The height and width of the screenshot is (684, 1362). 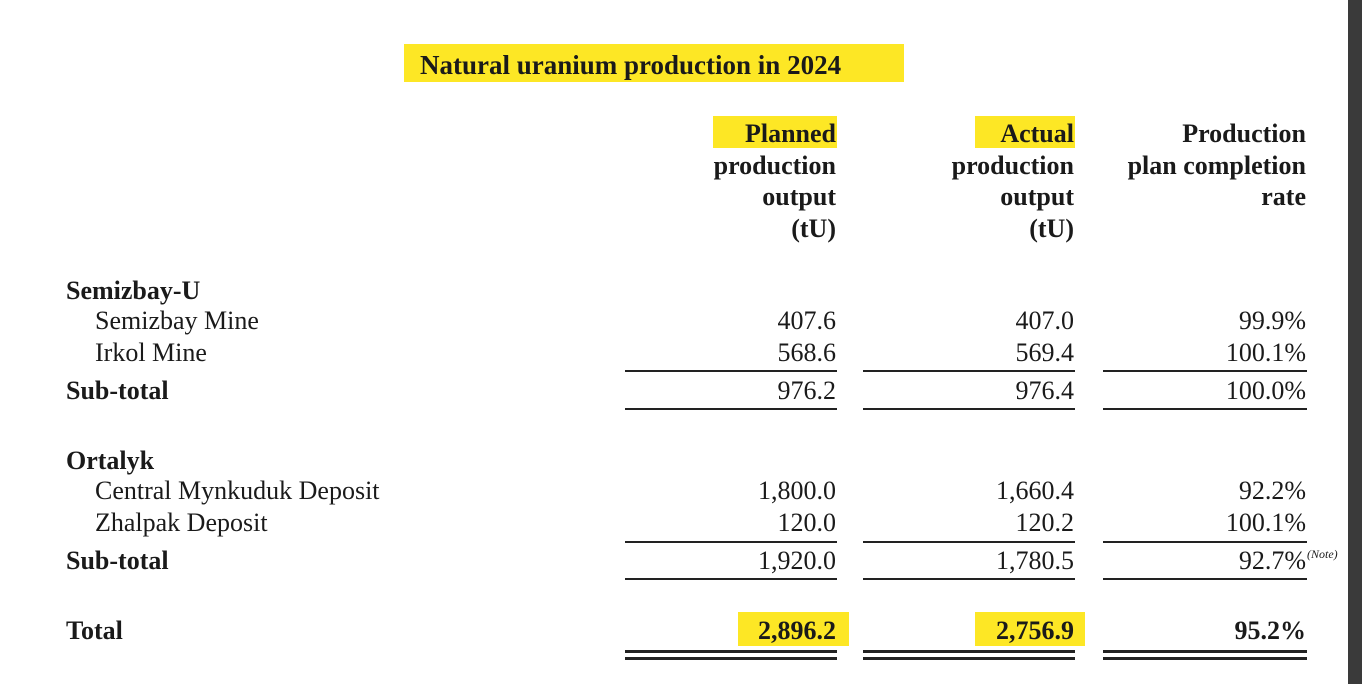 I want to click on title-highlight, so click(x=654, y=63).